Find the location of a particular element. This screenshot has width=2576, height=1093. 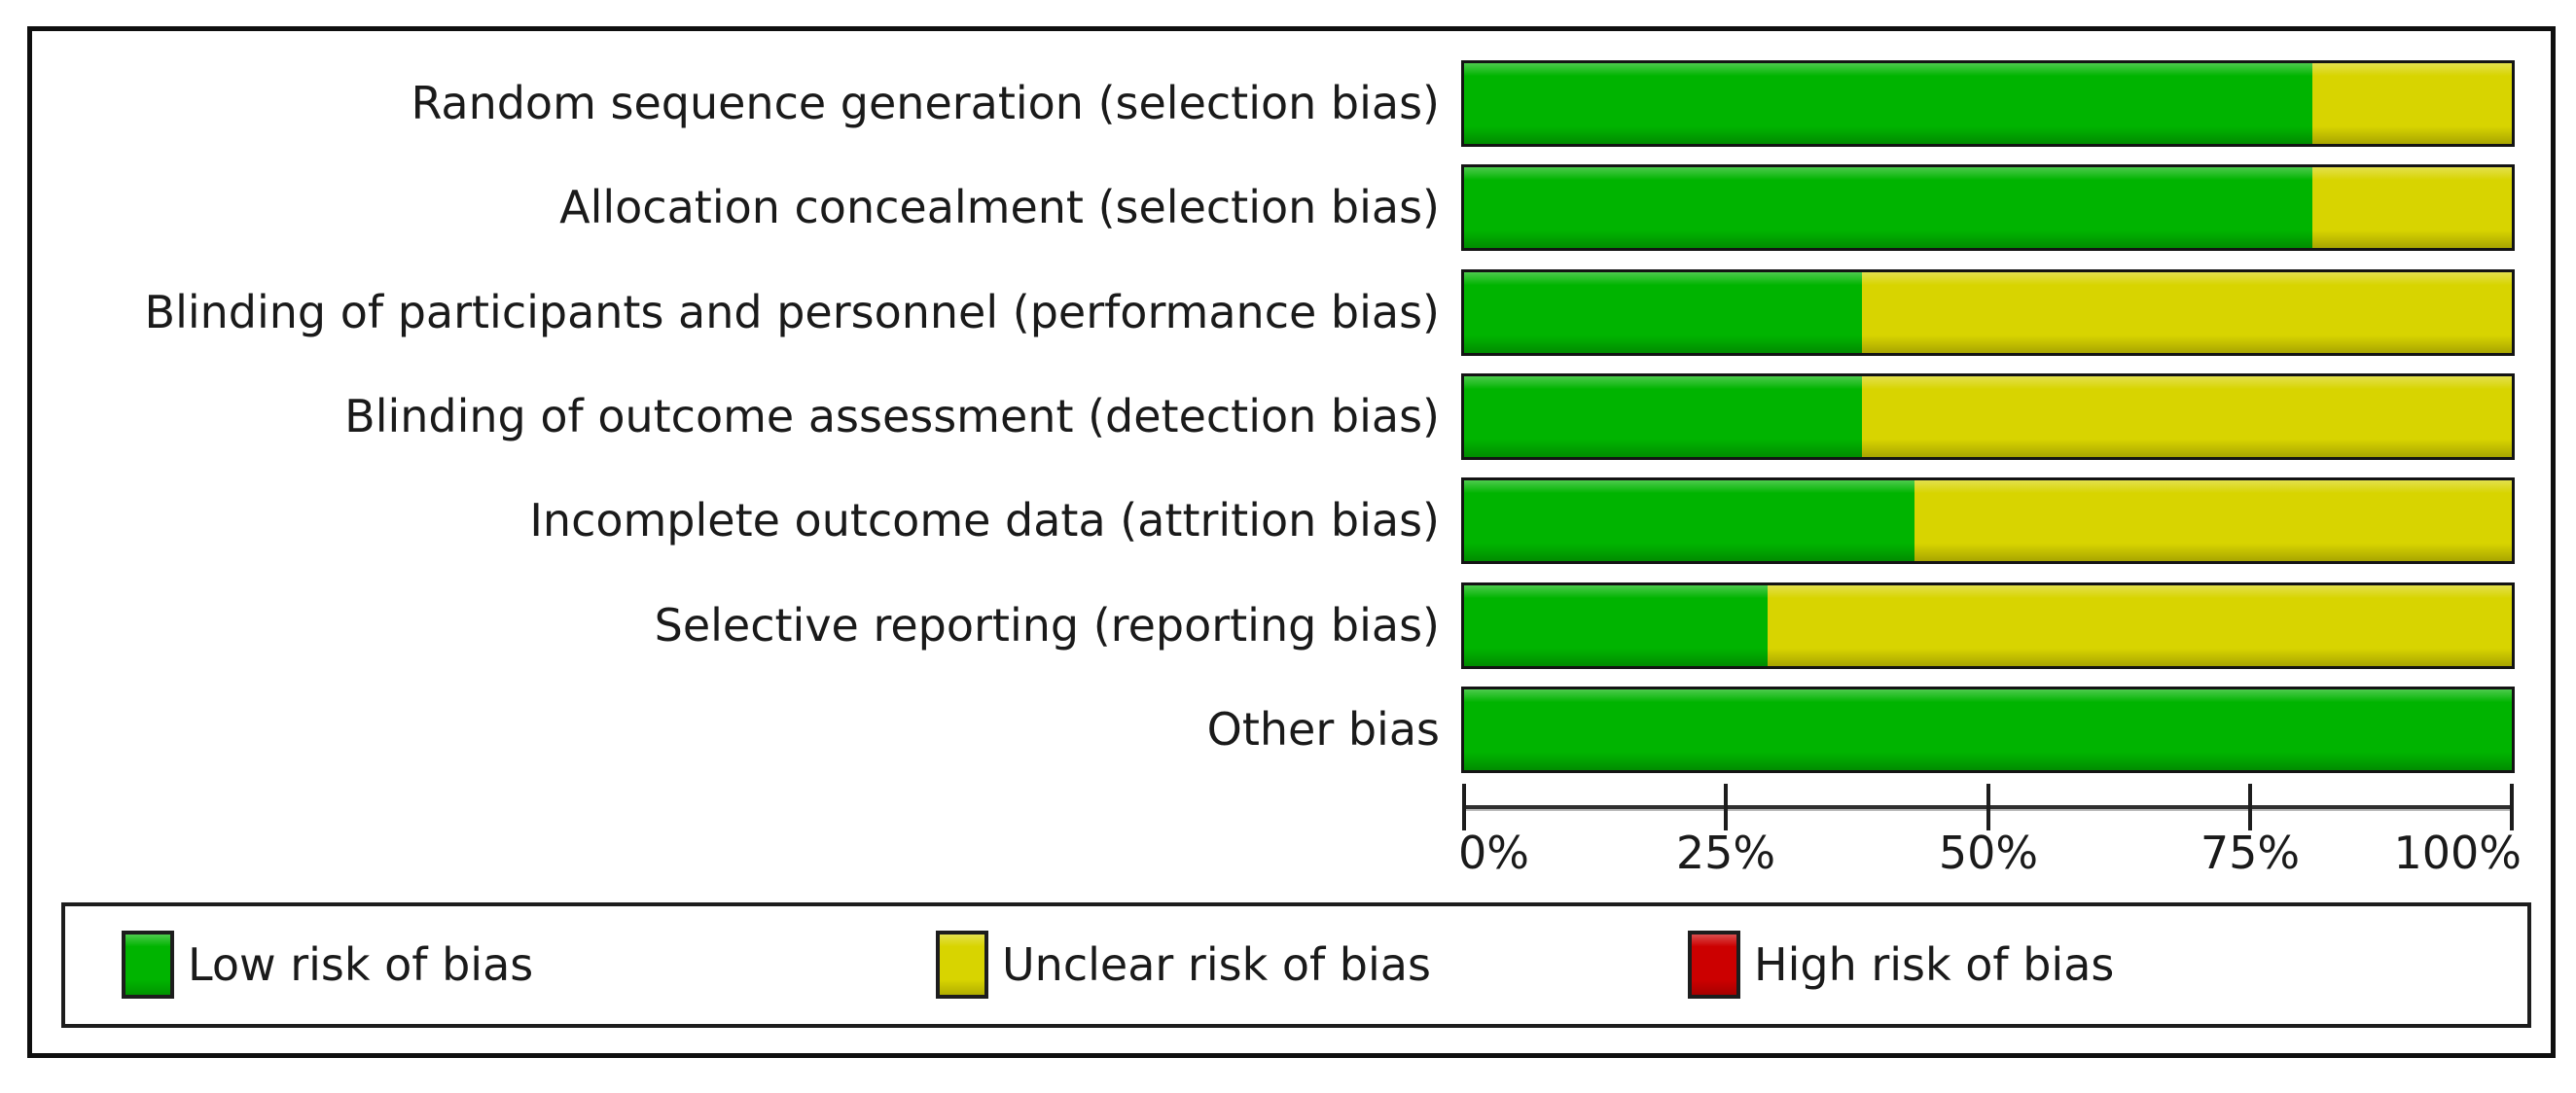

x-axis-tick-label: 75% is located at coordinates (2250, 853).